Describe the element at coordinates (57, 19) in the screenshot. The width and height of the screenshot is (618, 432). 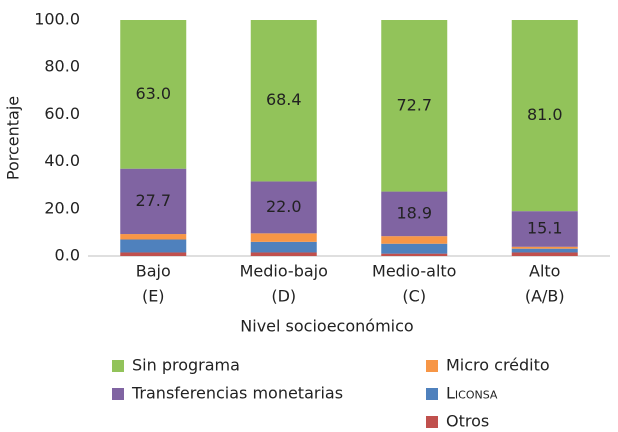
I see `y-tick-label: 100.0` at that location.